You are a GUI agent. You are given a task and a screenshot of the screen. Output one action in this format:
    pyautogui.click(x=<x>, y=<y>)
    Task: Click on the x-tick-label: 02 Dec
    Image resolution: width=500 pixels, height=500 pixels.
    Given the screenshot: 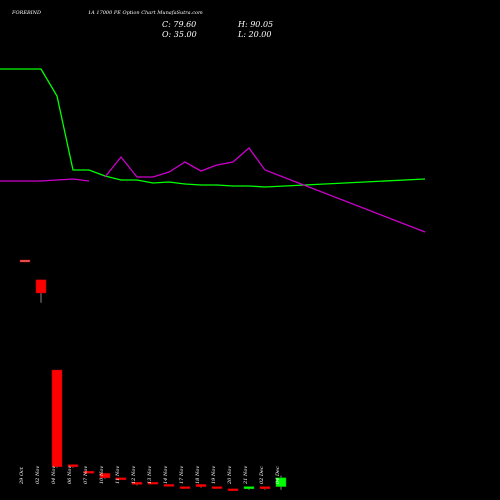 What is the action you would take?
    pyautogui.click(x=262, y=475)
    